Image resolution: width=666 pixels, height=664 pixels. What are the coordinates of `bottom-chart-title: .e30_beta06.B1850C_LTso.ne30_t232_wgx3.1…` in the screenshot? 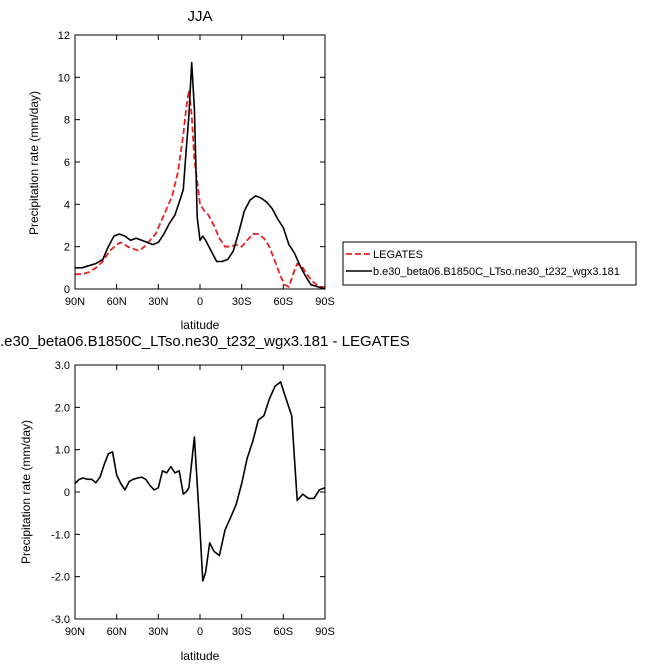 It's located at (205, 341).